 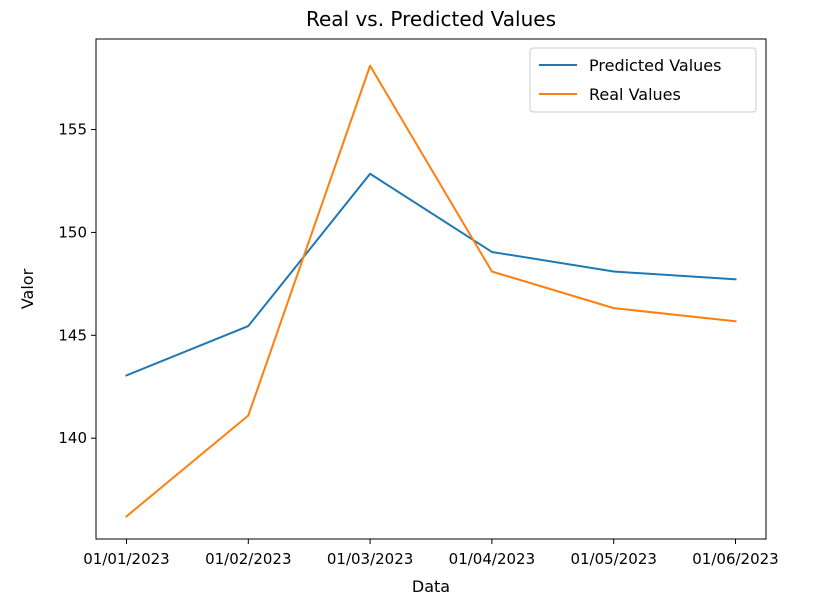 I want to click on legend-label-1: Real Values, so click(x=635, y=94).